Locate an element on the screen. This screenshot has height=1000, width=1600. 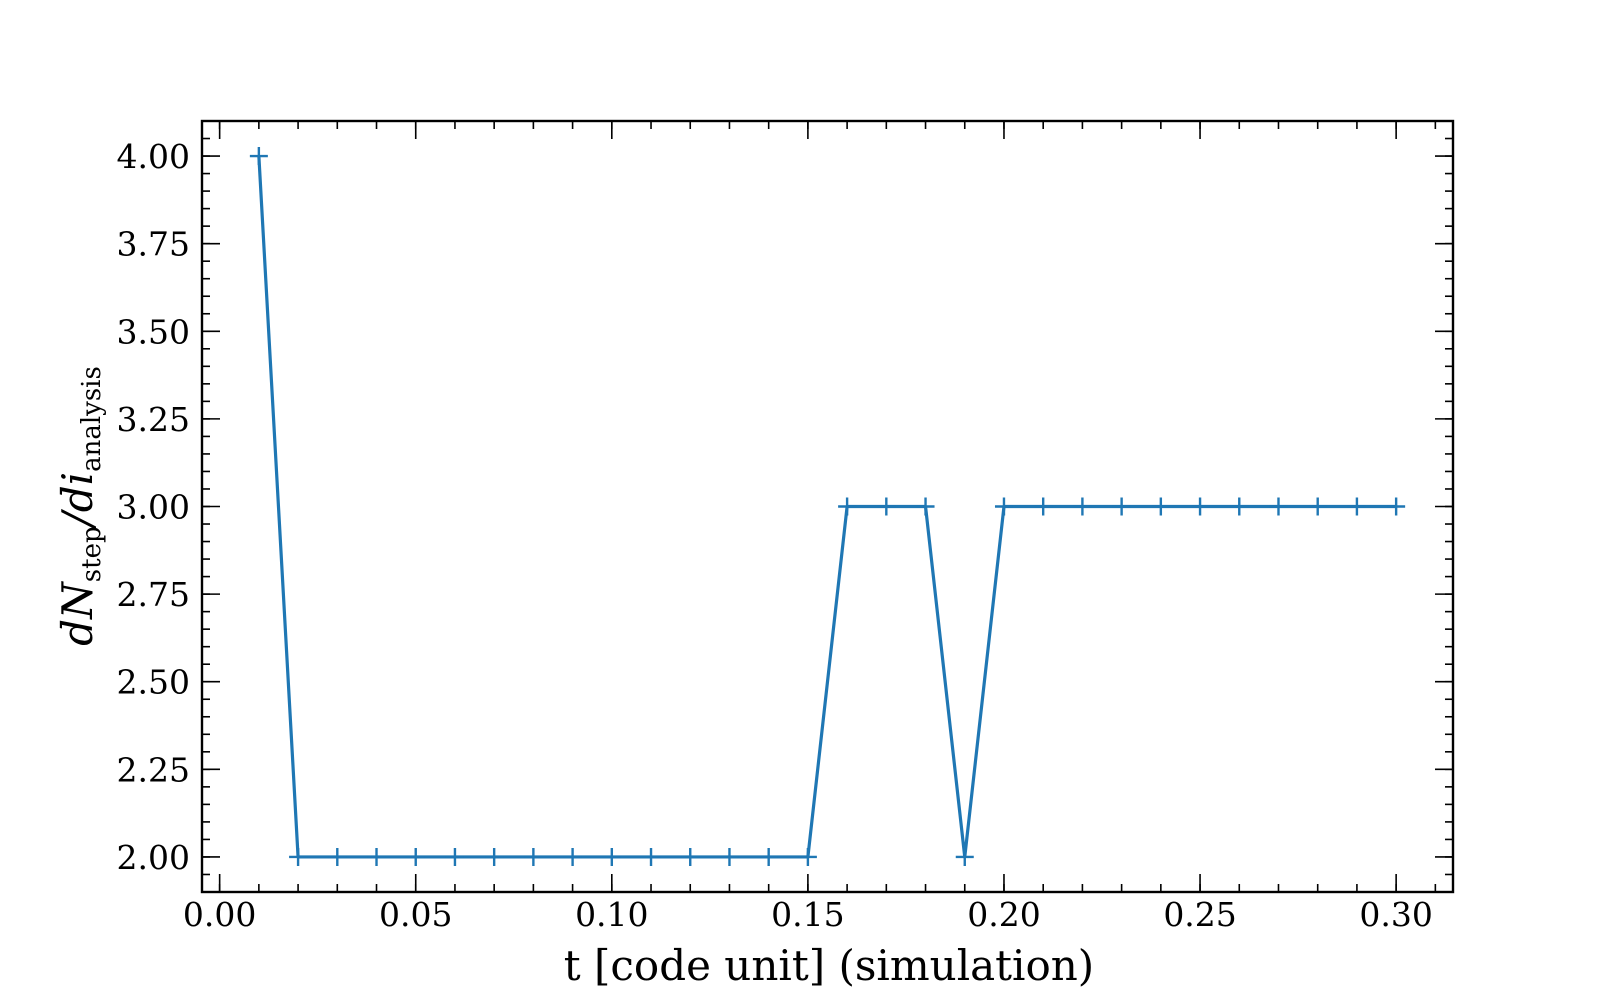
y-tick-label: 3.25 is located at coordinates (153, 419).